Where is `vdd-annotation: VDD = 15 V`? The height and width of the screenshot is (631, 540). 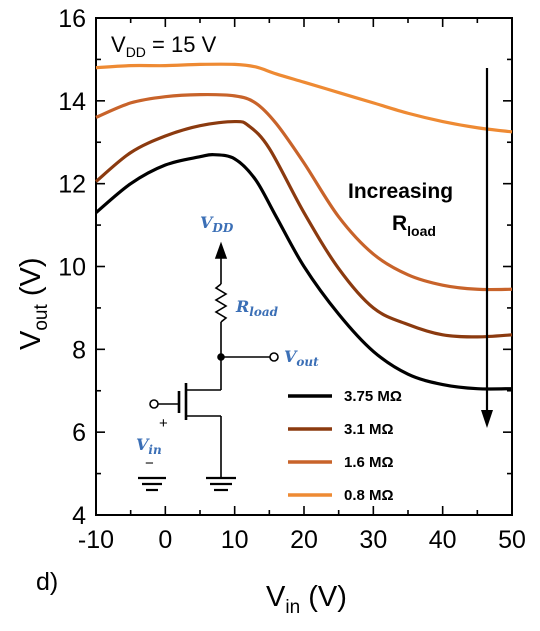 vdd-annotation: VDD = 15 V is located at coordinates (164, 46).